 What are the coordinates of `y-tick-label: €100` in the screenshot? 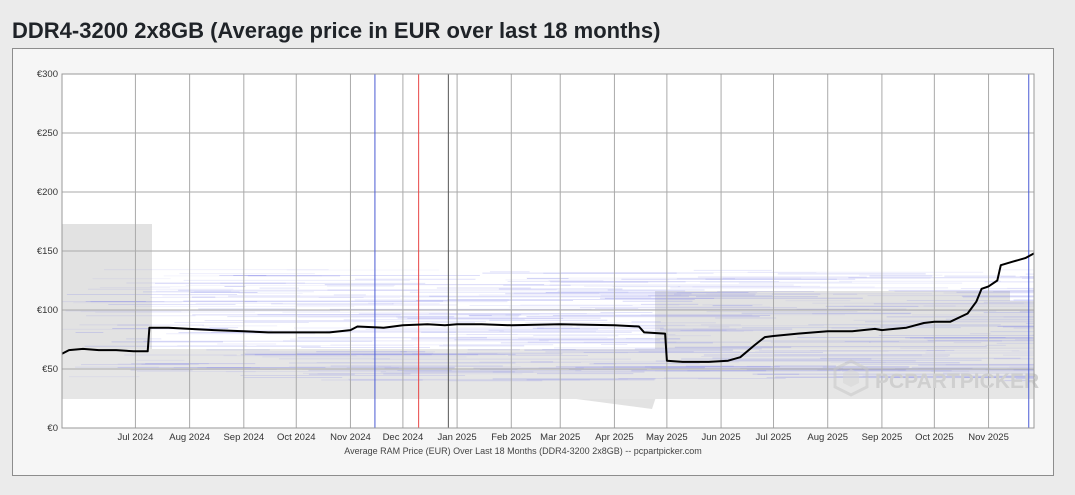 It's located at (47, 310).